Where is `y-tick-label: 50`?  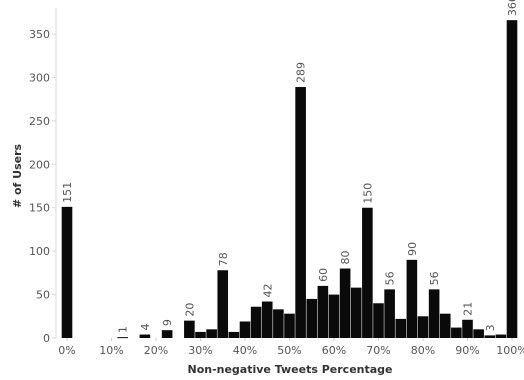
y-tick-label: 50 is located at coordinates (43, 295).